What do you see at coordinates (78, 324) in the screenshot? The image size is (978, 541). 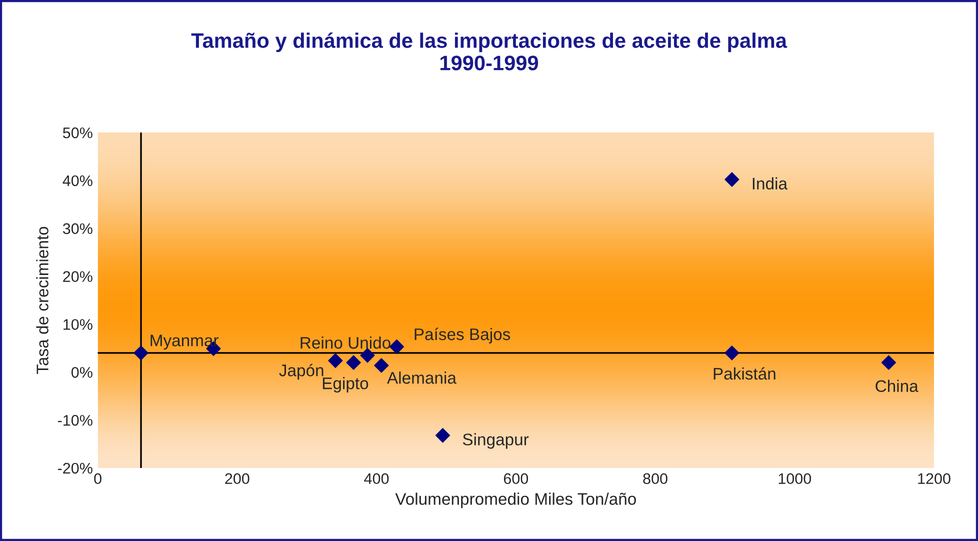 I see `y-tick-label: 10%` at bounding box center [78, 324].